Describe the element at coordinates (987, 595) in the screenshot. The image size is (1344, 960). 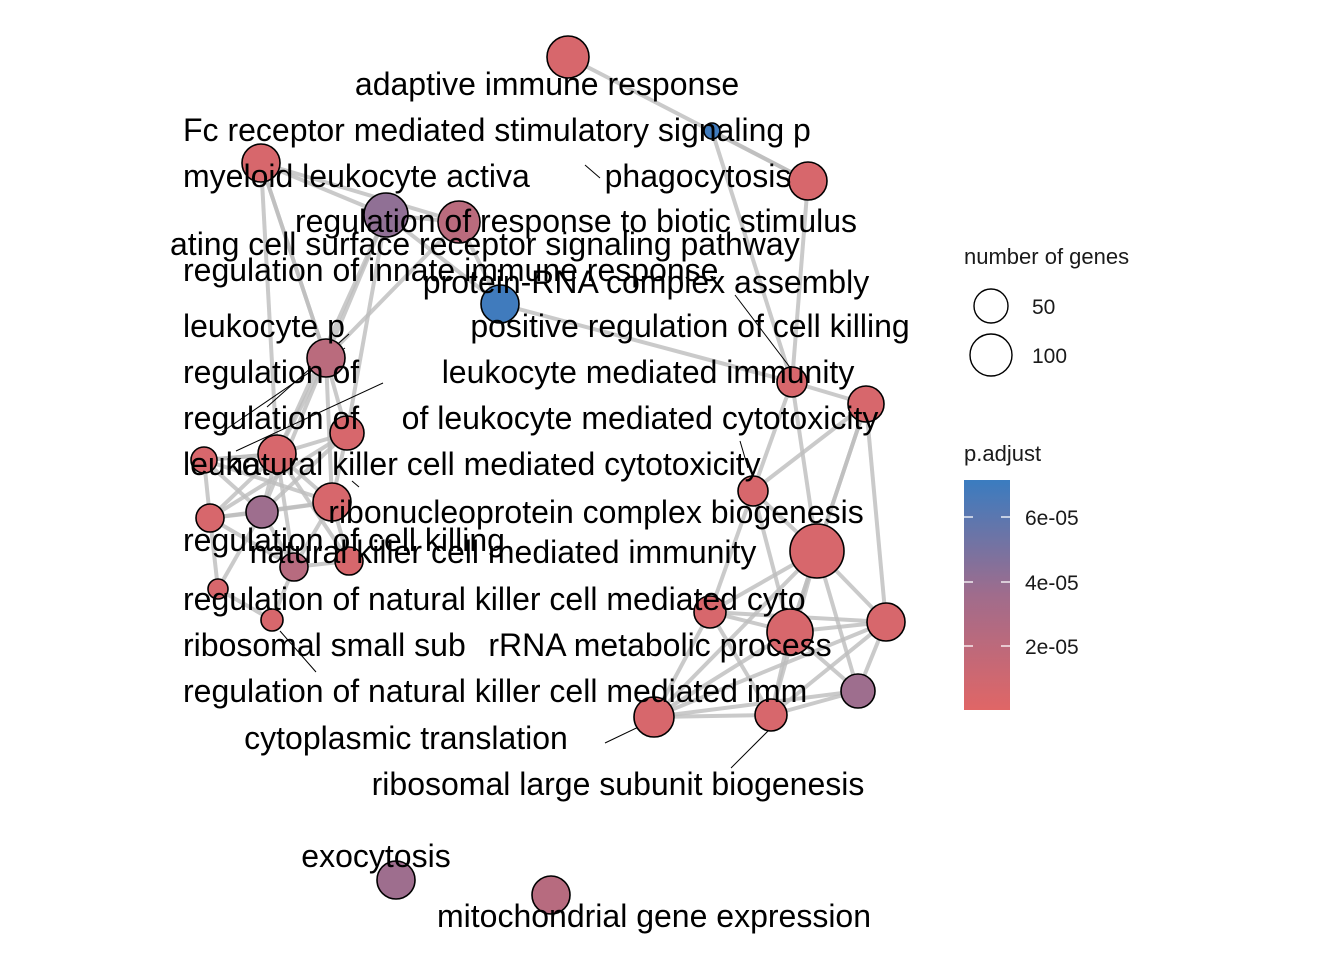
I see `color-bar` at that location.